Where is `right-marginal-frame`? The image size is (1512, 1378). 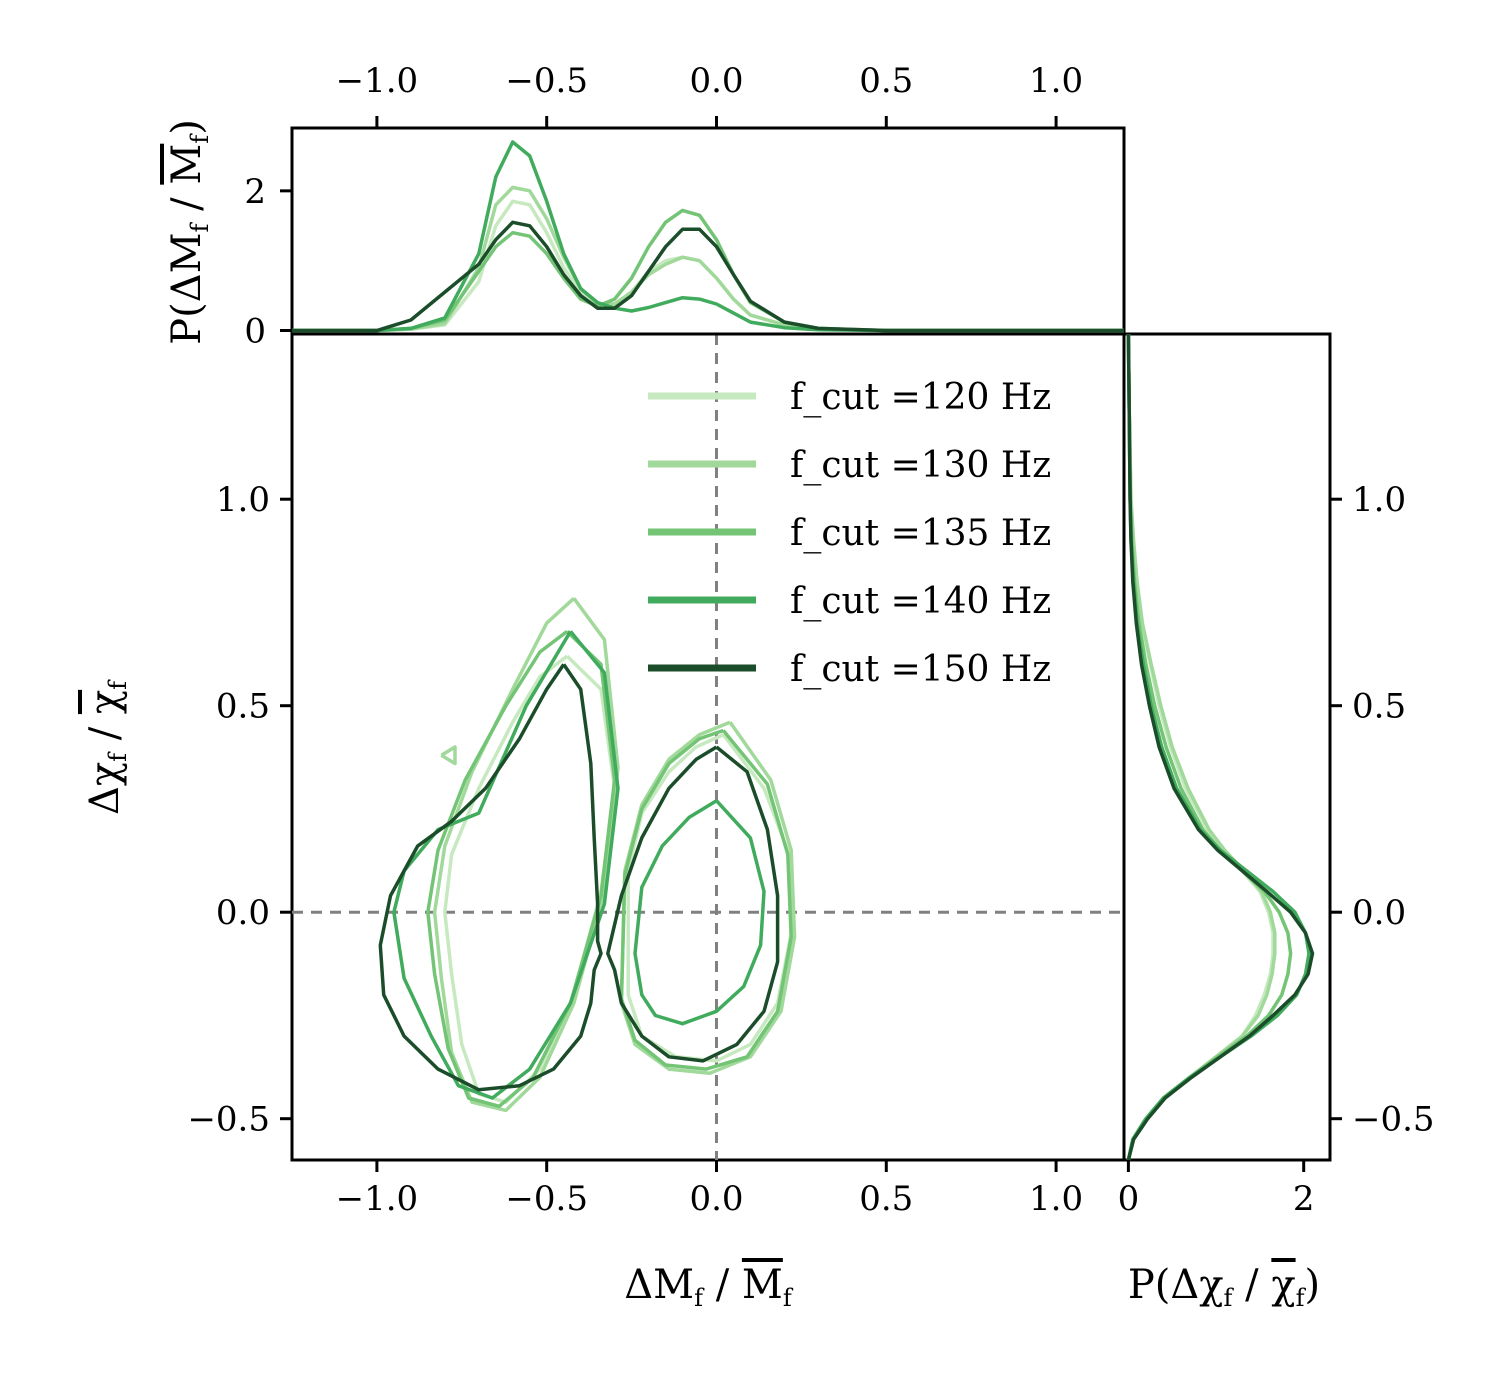
right-marginal-frame is located at coordinates (1227, 747).